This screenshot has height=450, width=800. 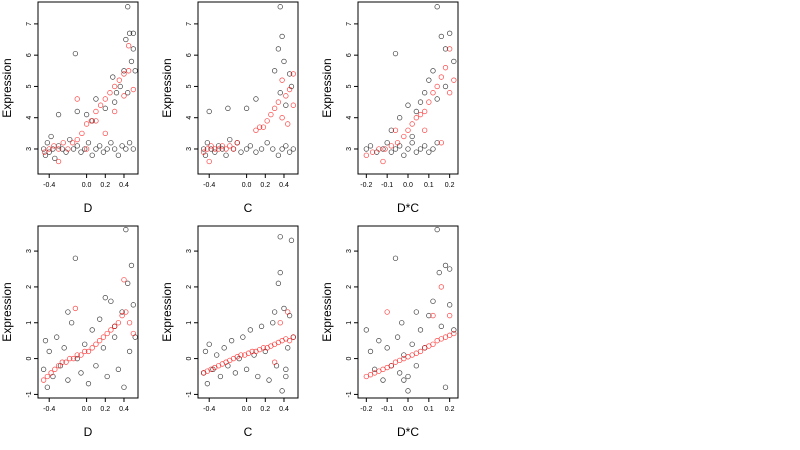 What do you see at coordinates (189, 323) in the screenshot?
I see `y-tick-label: 1` at bounding box center [189, 323].